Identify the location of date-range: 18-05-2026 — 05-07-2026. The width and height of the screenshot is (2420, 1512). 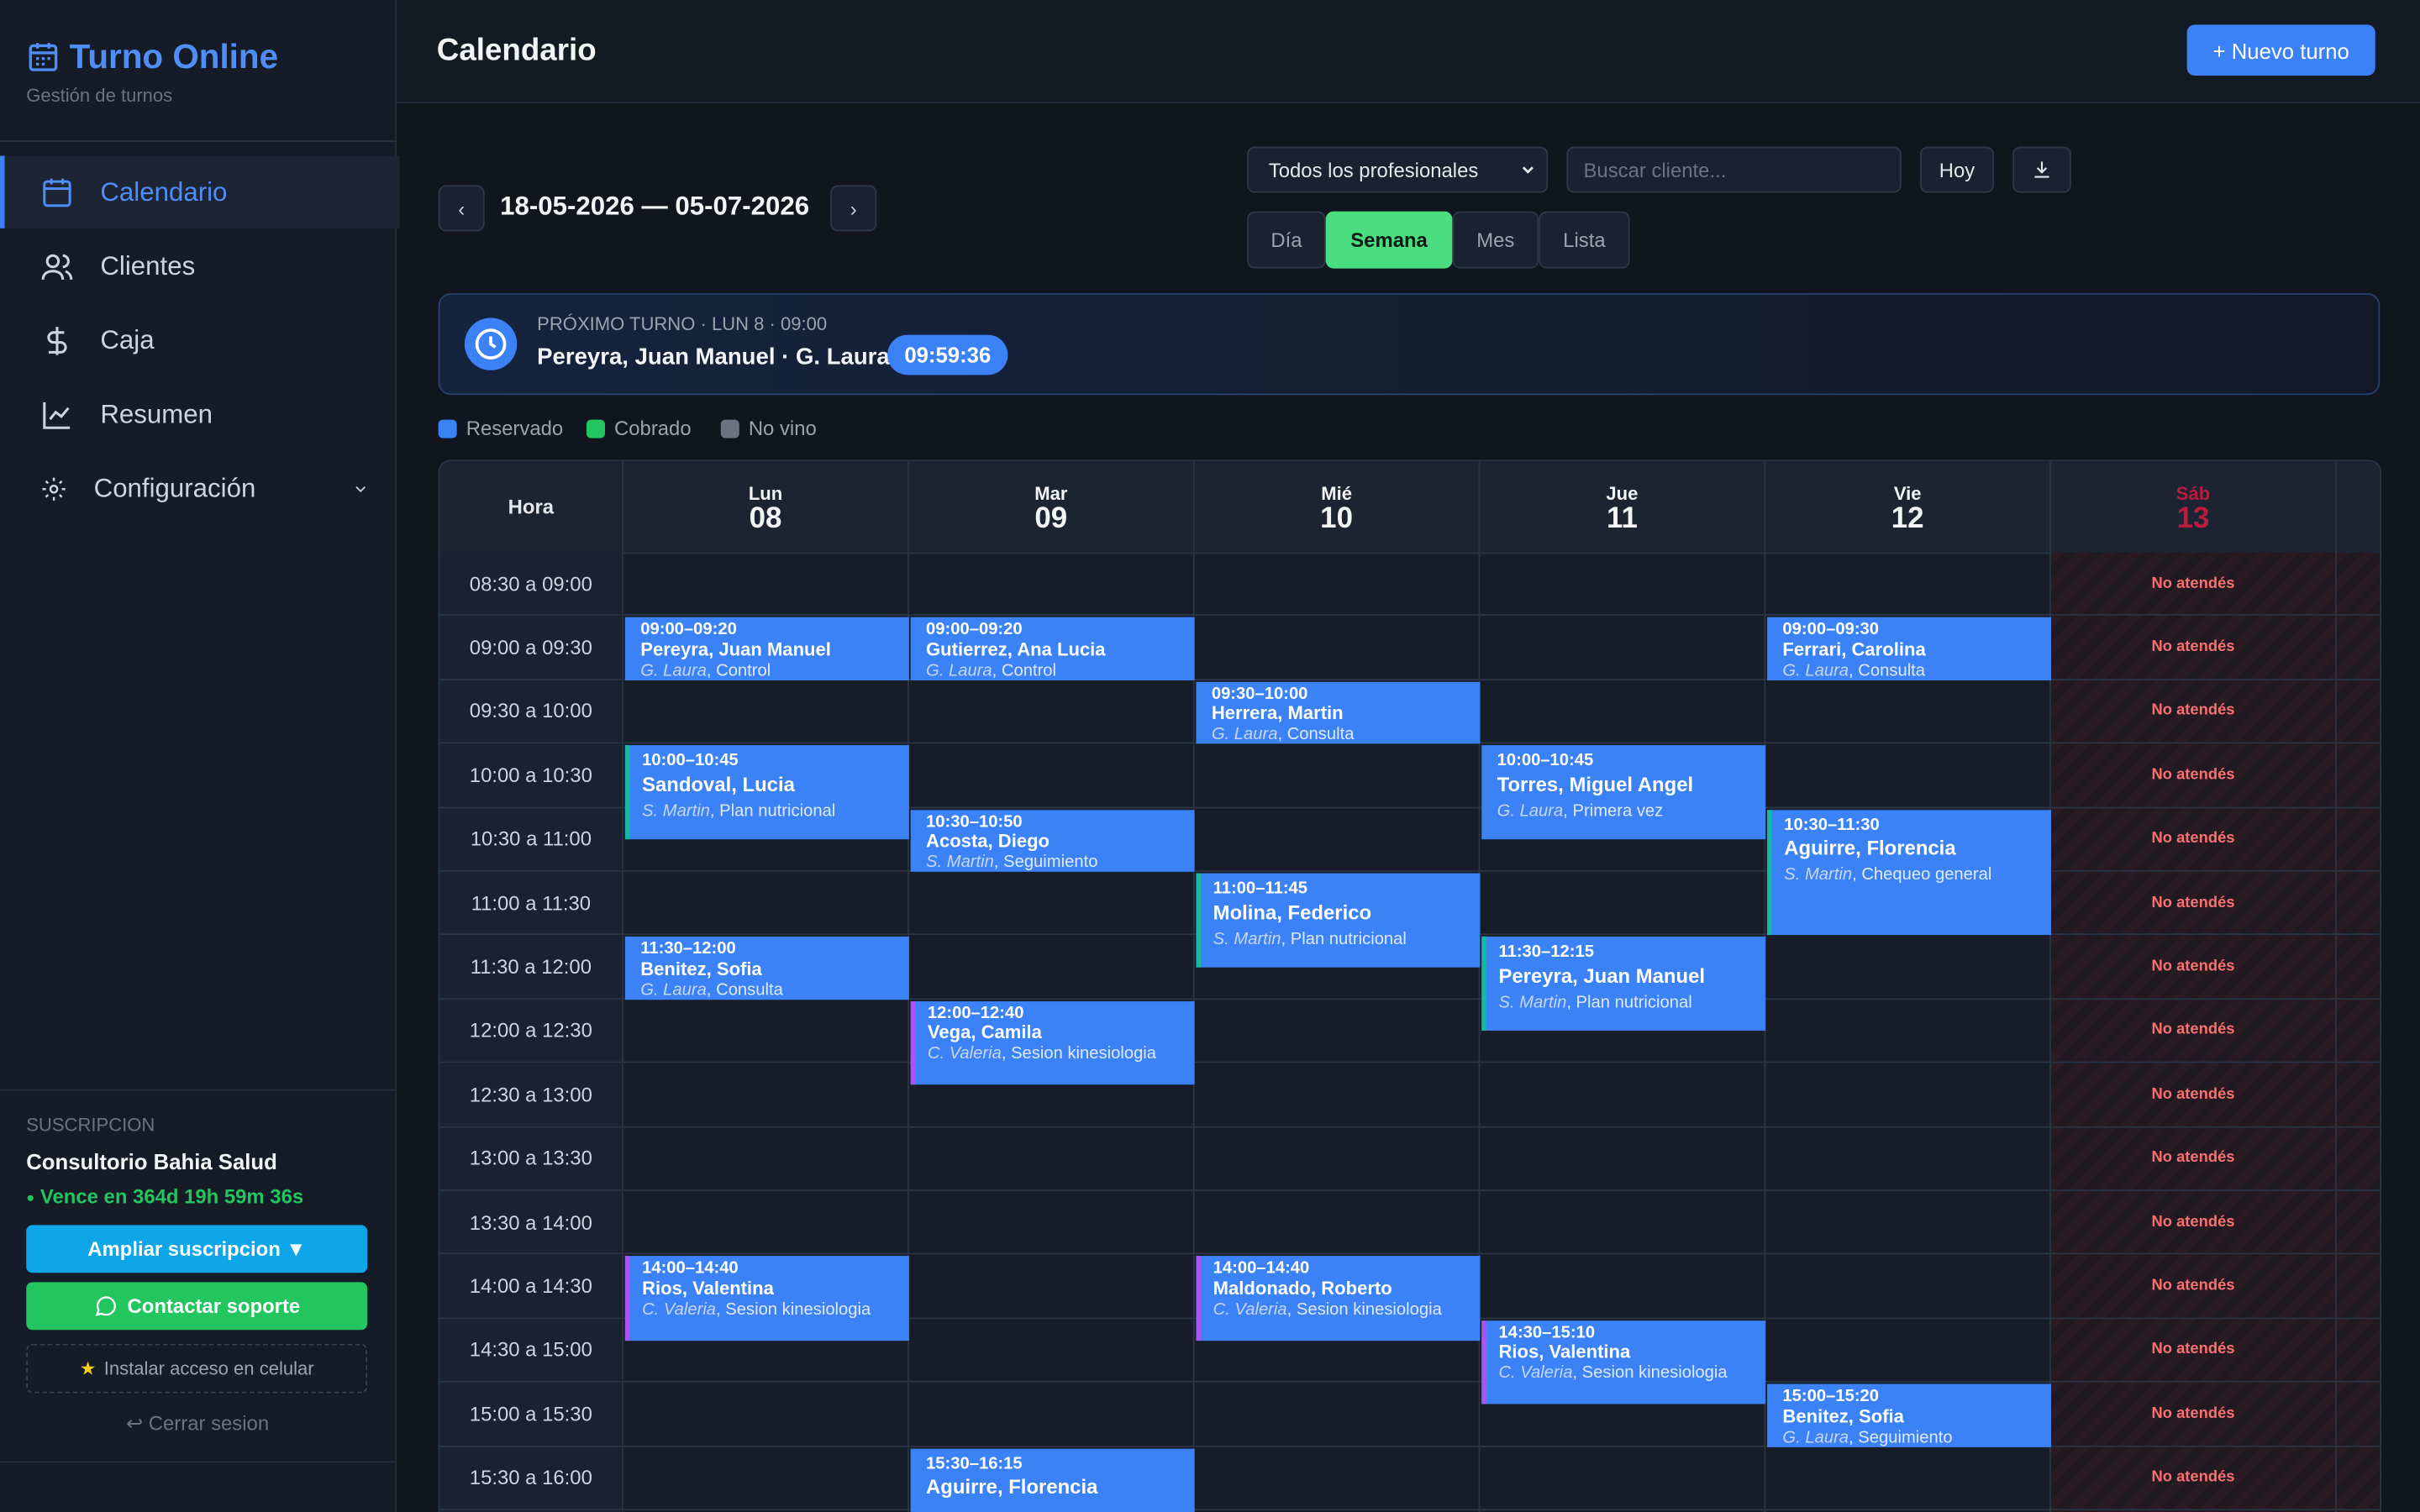
(655, 206).